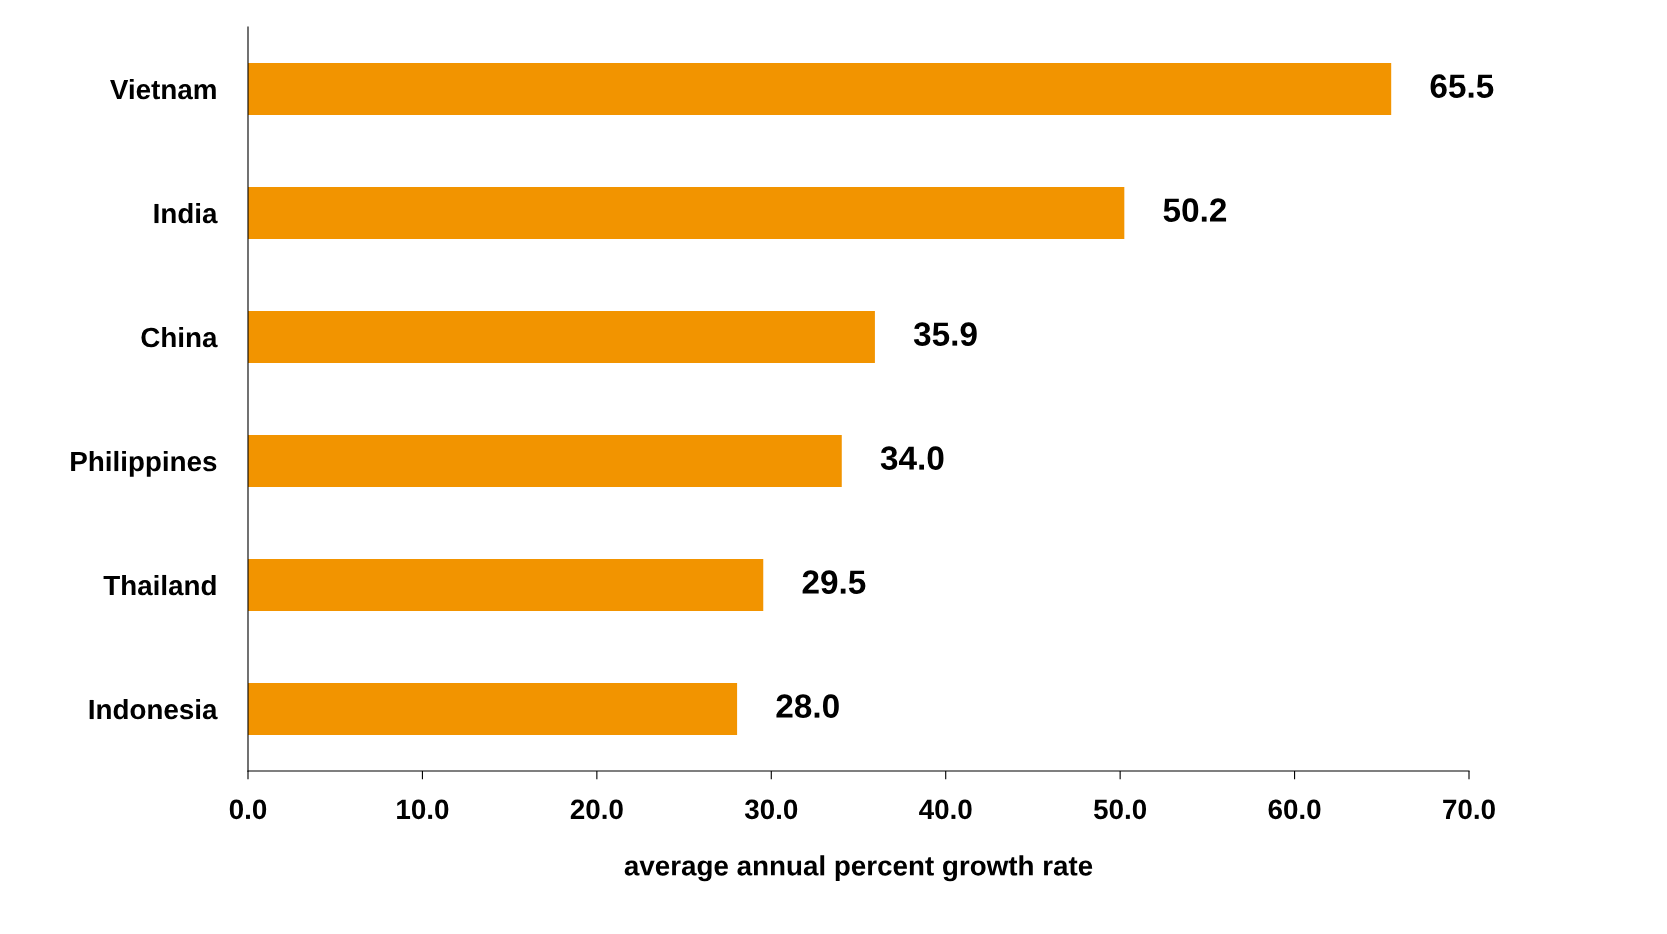 Image resolution: width=1667 pixels, height=934 pixels. Describe the element at coordinates (144, 463) in the screenshot. I see `y-tick-label: Philippines` at that location.